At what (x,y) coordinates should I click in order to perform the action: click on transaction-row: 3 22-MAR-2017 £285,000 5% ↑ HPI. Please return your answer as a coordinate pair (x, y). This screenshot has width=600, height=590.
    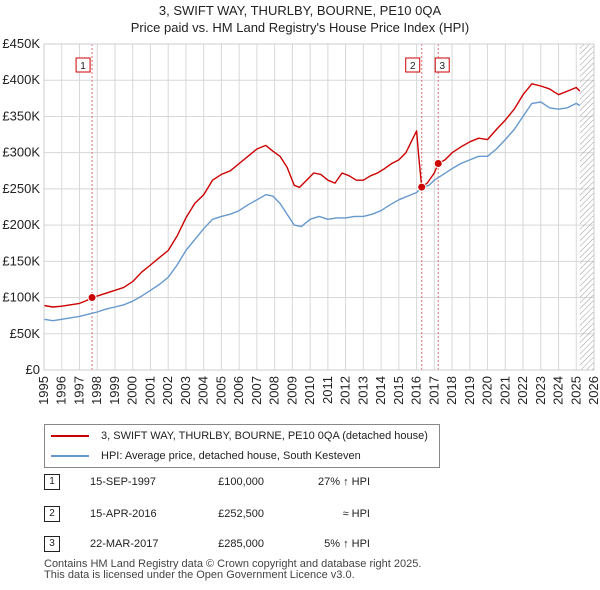
    Looking at the image, I should click on (244, 544).